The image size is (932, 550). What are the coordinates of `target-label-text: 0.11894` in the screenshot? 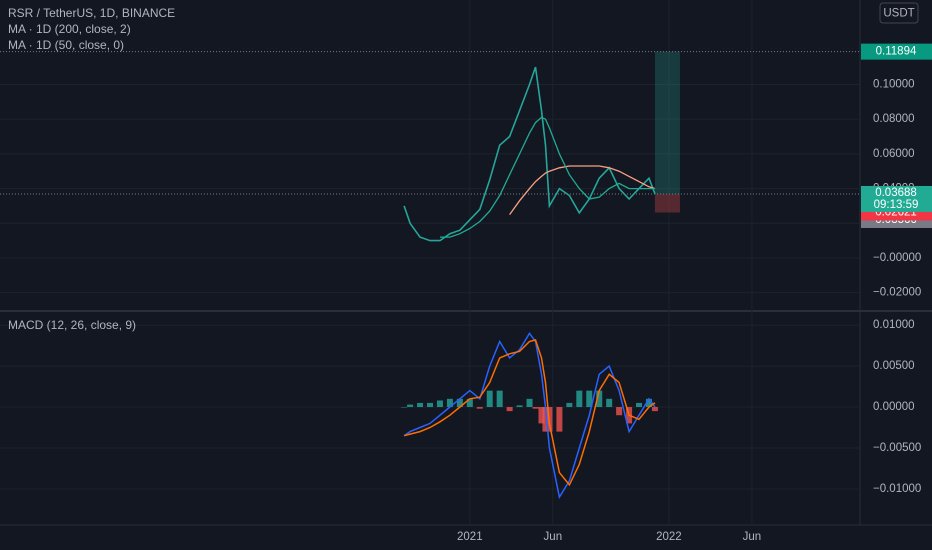 It's located at (896, 52).